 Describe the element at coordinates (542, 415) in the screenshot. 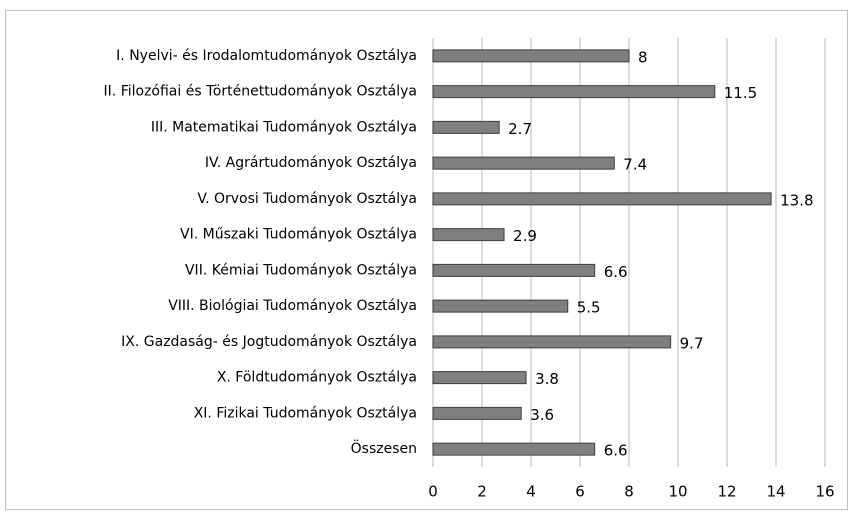

I see `data-label: 3.6` at that location.